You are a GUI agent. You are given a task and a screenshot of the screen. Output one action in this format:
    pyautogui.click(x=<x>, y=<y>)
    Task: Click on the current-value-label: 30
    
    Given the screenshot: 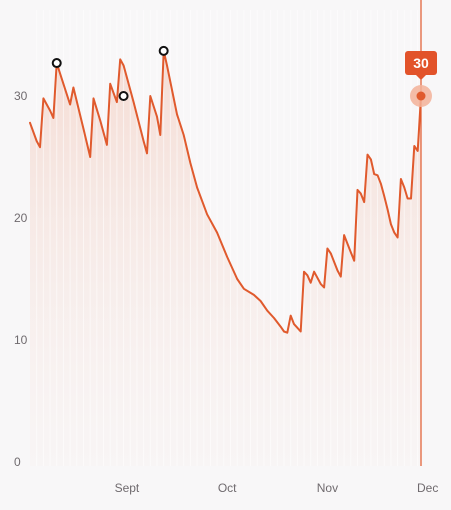 What is the action you would take?
    pyautogui.click(x=421, y=63)
    